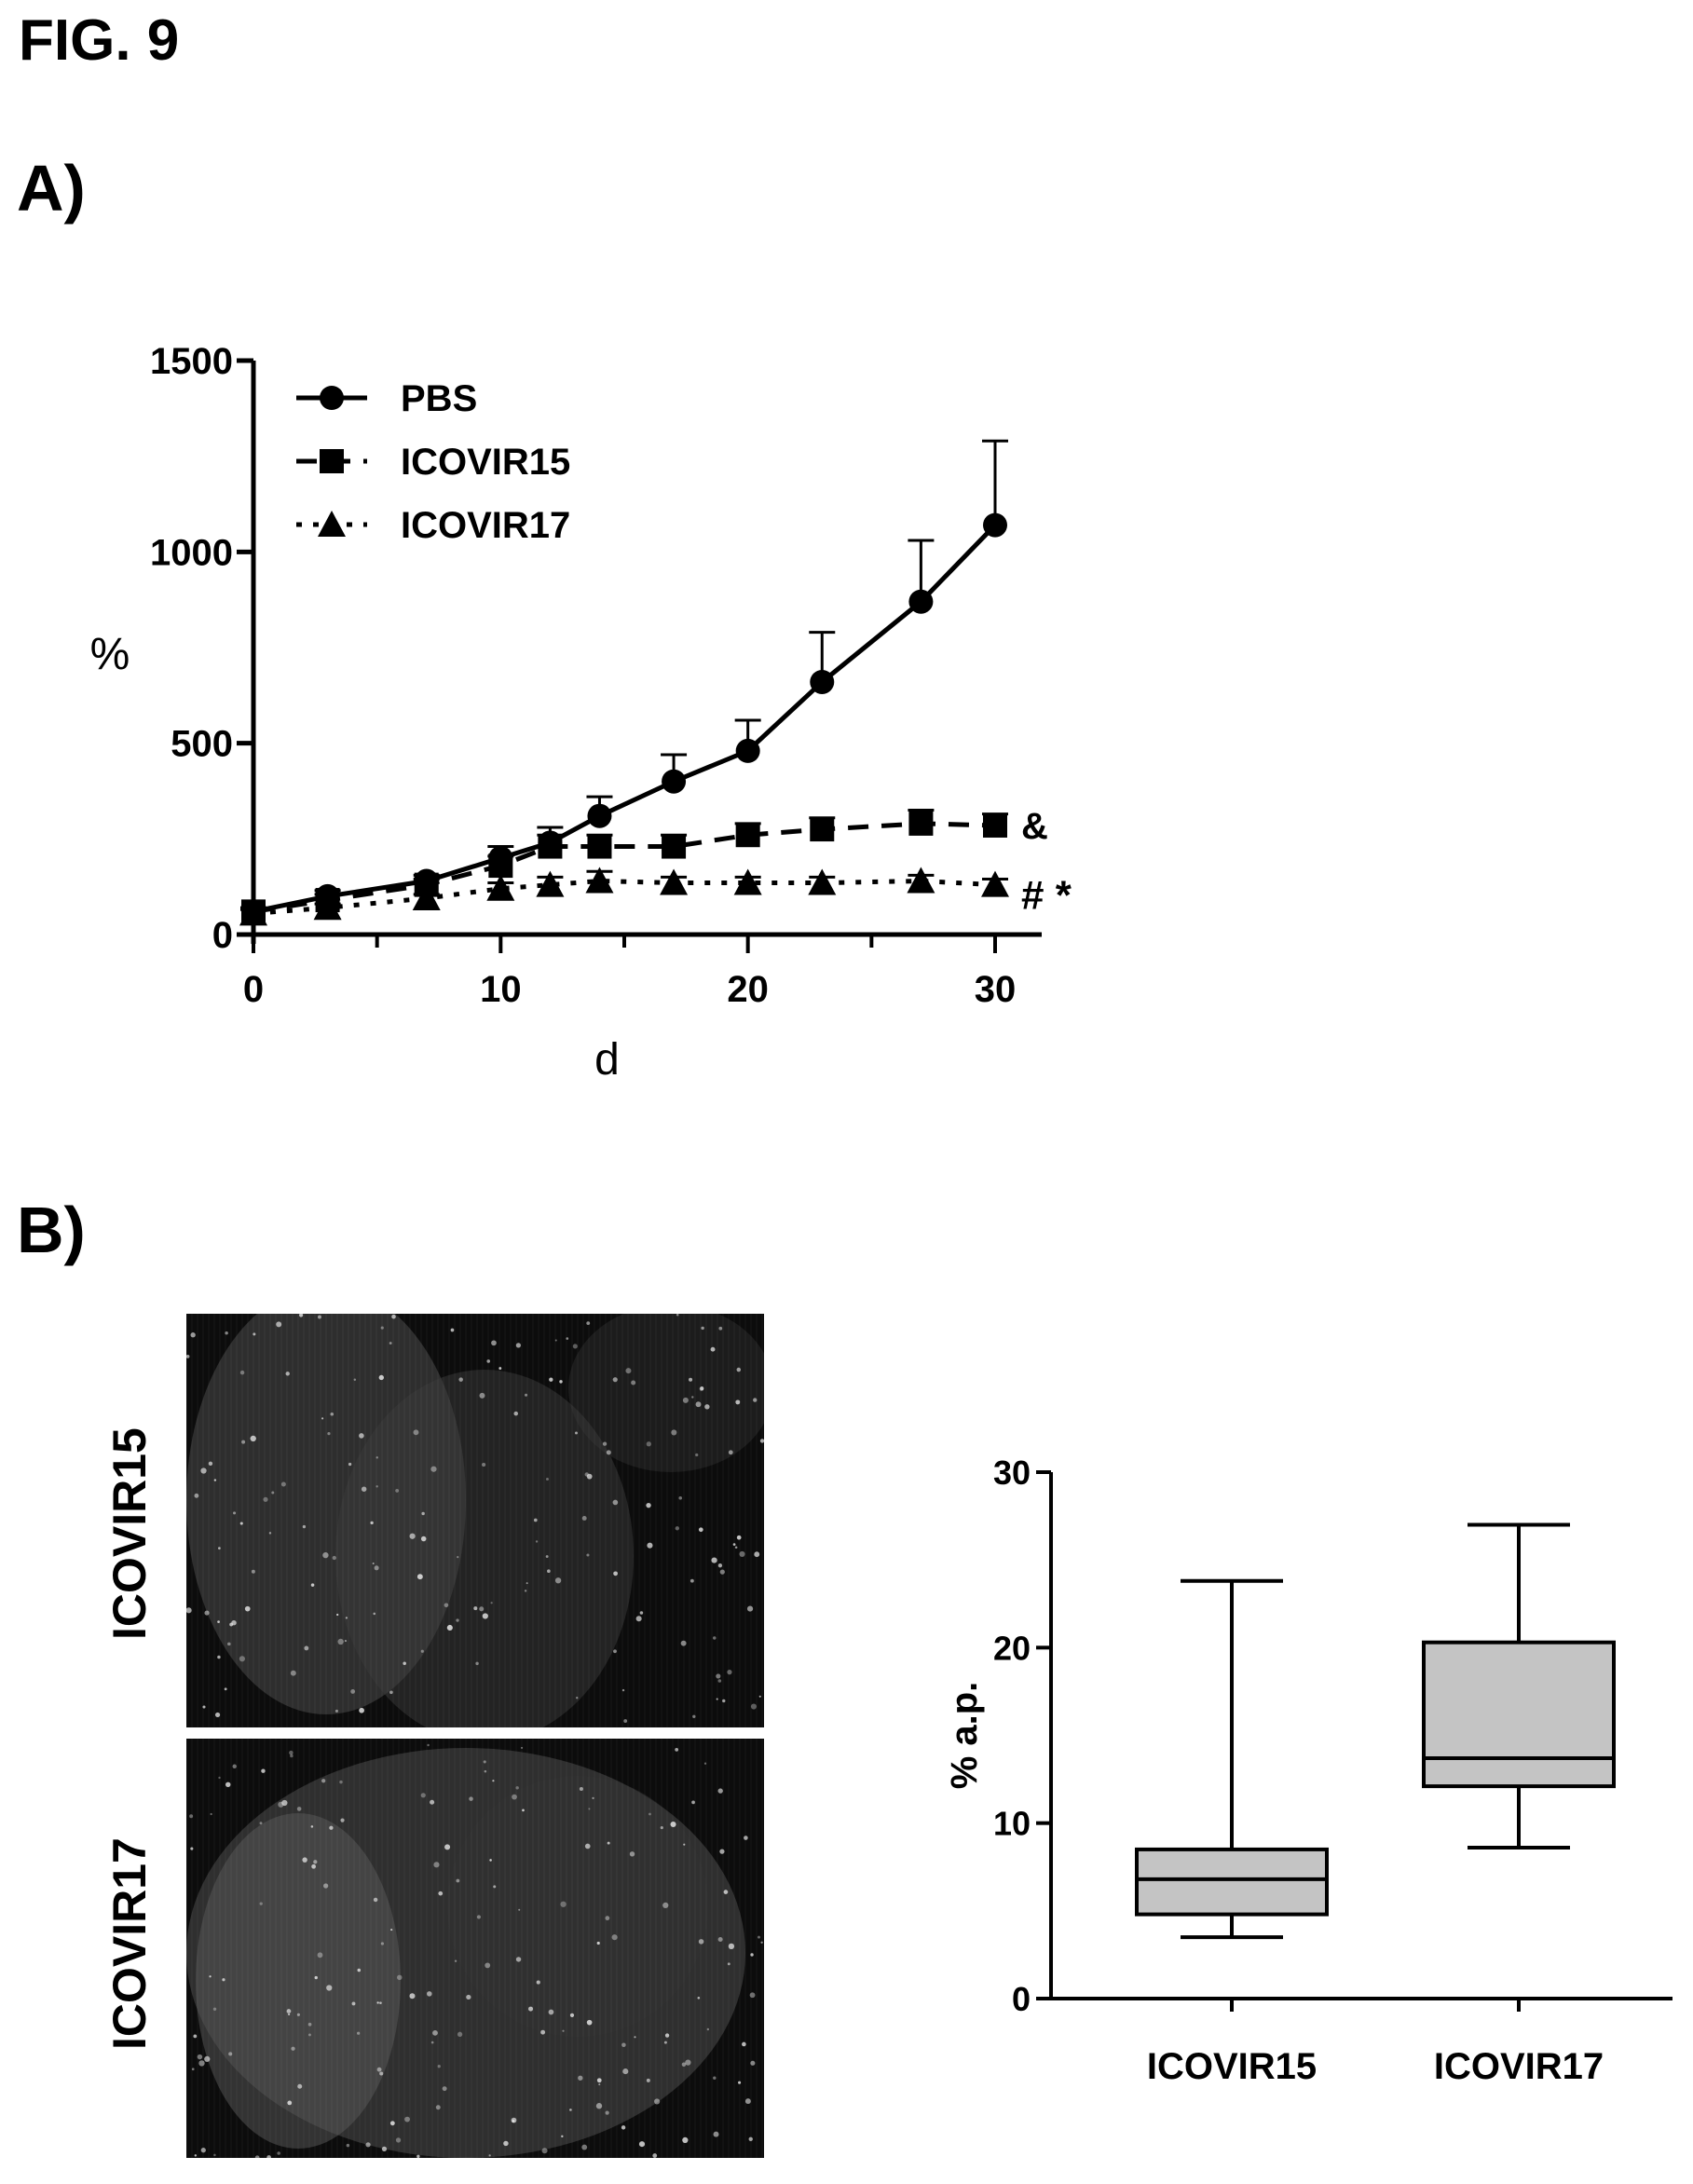  What do you see at coordinates (51, 188) in the screenshot?
I see `panel-a-label: A)` at bounding box center [51, 188].